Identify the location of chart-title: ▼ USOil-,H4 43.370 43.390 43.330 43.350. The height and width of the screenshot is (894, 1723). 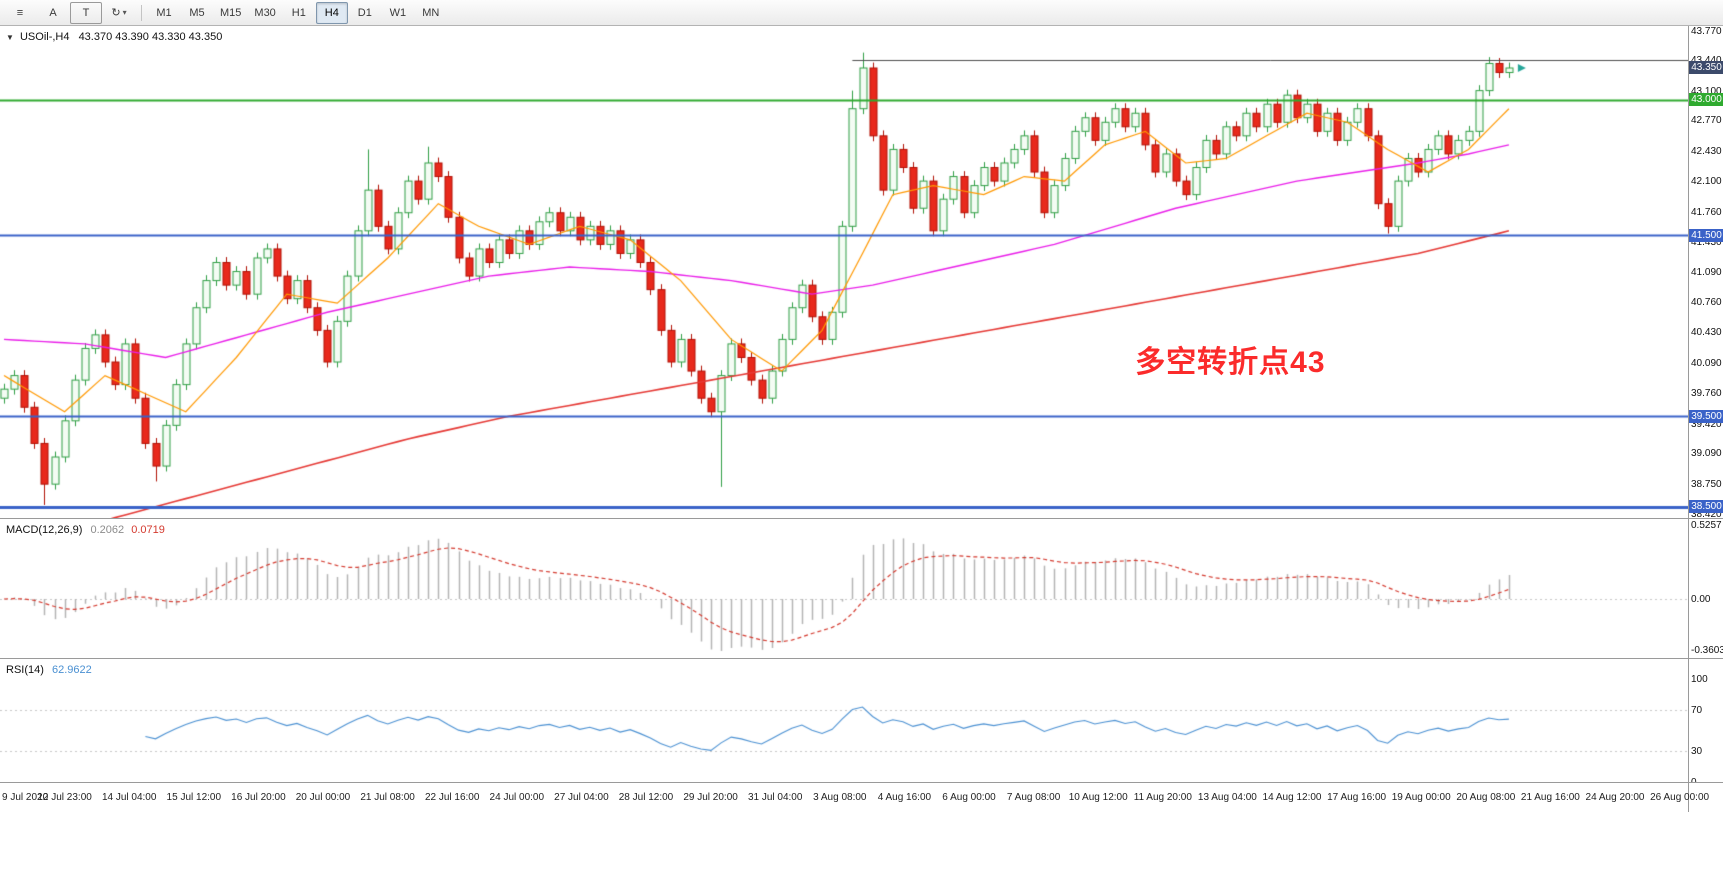
(114, 37).